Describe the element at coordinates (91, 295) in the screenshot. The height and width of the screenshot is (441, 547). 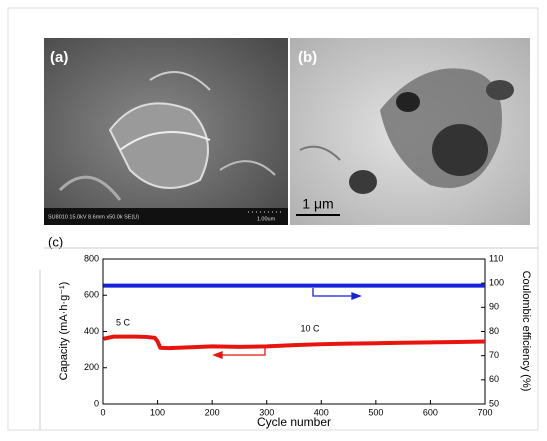
I see `y-tick-label: 600` at that location.